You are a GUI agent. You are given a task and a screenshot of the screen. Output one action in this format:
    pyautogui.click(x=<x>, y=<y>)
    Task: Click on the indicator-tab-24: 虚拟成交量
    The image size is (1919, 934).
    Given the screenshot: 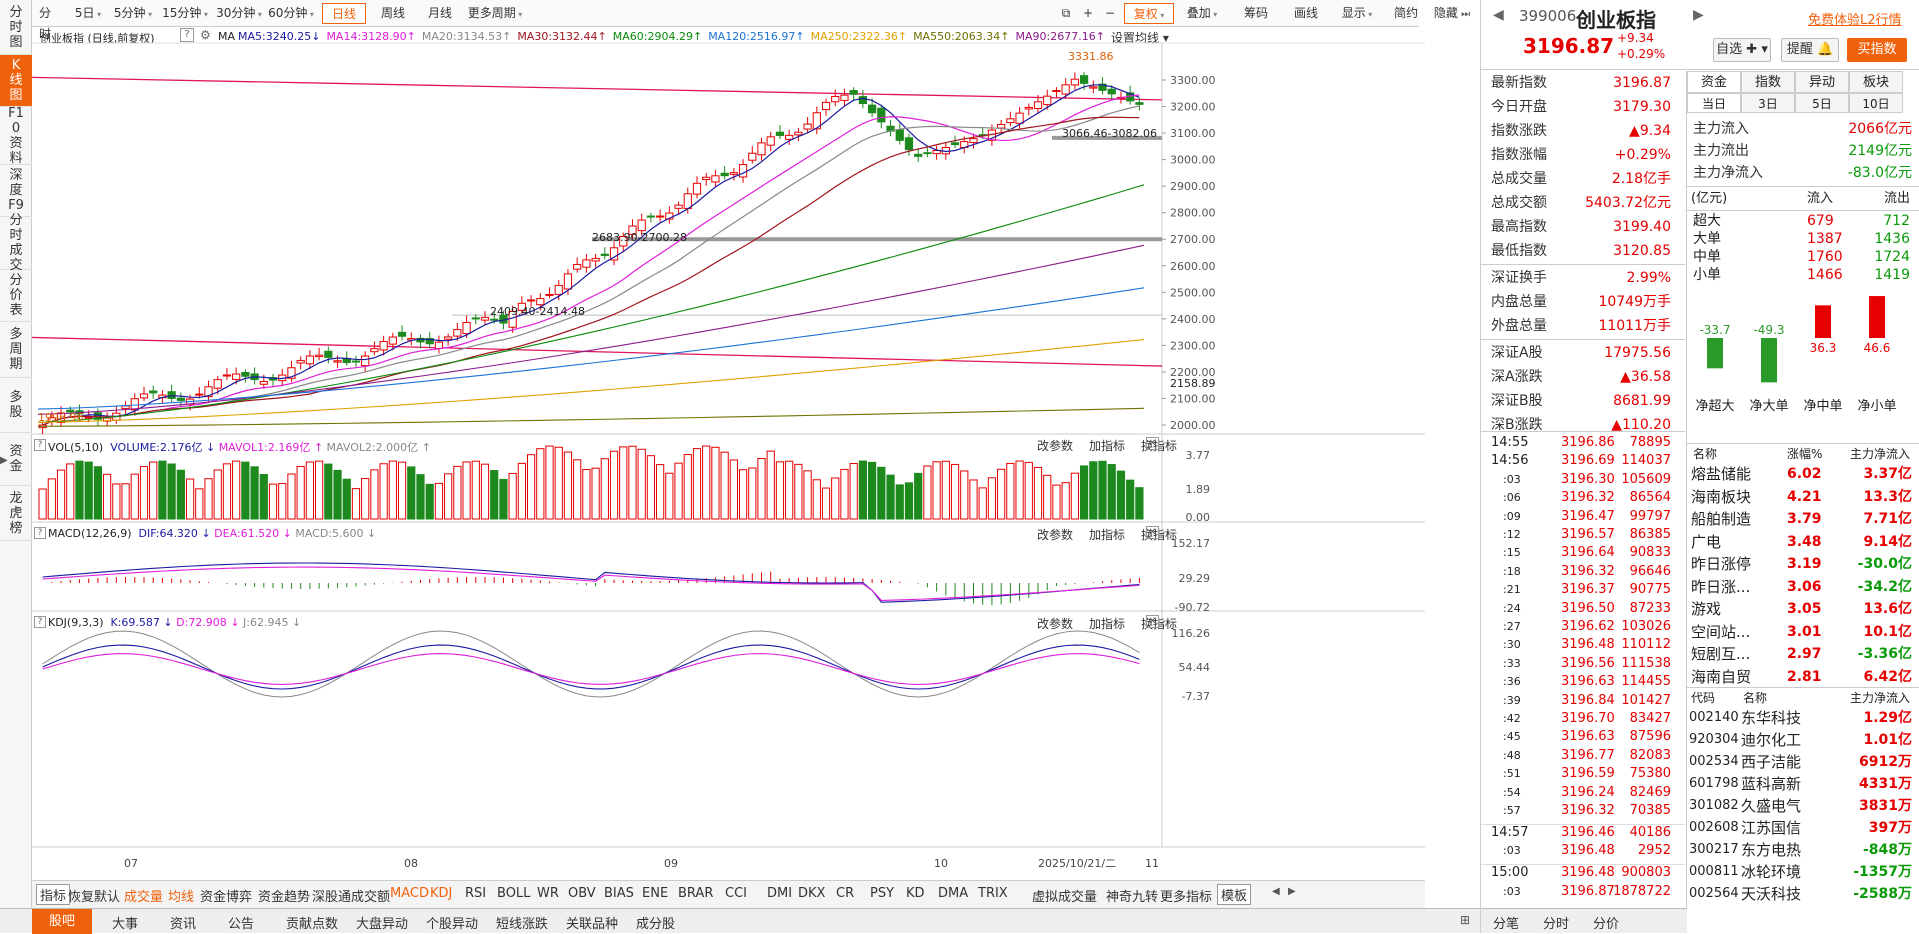 What is the action you would take?
    pyautogui.click(x=1065, y=897)
    